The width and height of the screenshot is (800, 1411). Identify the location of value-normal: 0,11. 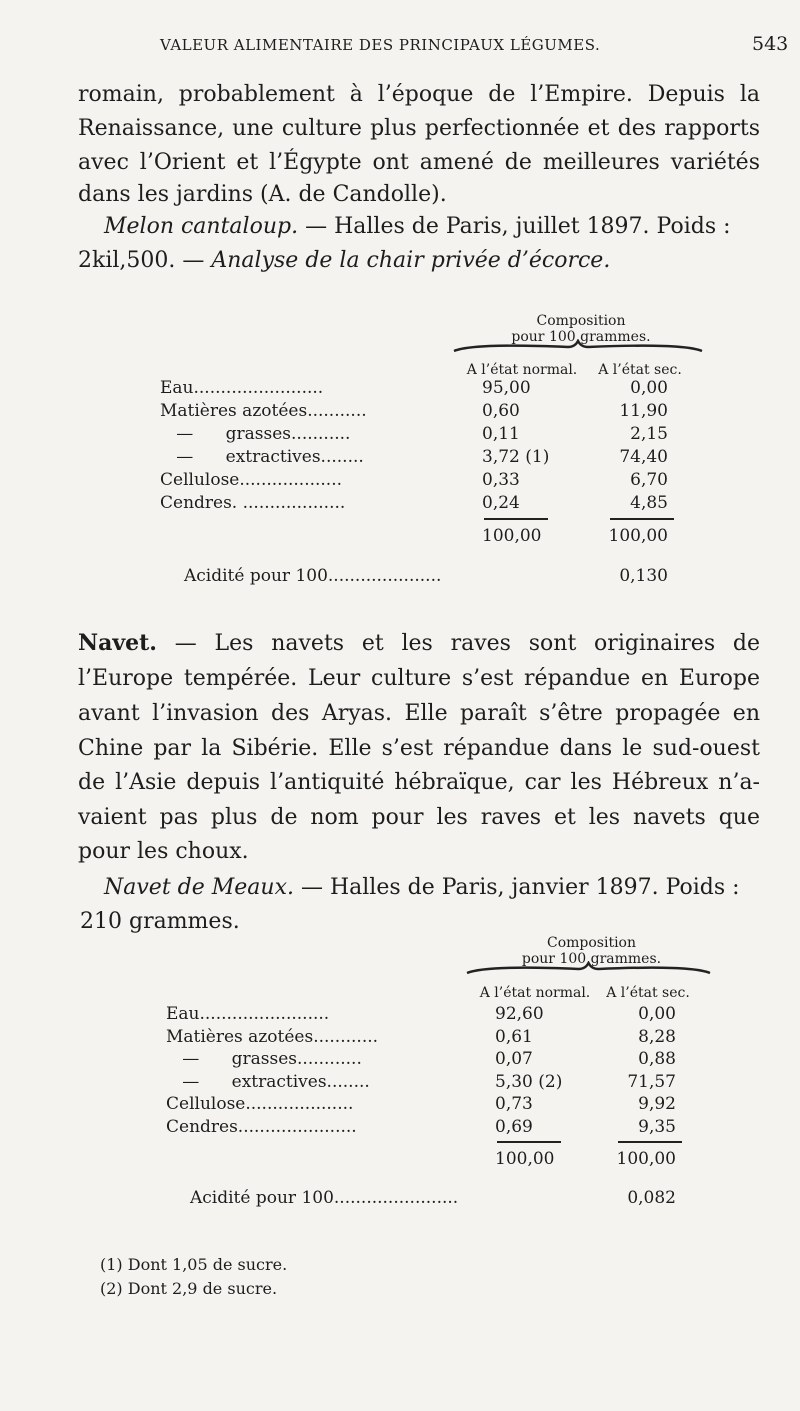
(501, 434).